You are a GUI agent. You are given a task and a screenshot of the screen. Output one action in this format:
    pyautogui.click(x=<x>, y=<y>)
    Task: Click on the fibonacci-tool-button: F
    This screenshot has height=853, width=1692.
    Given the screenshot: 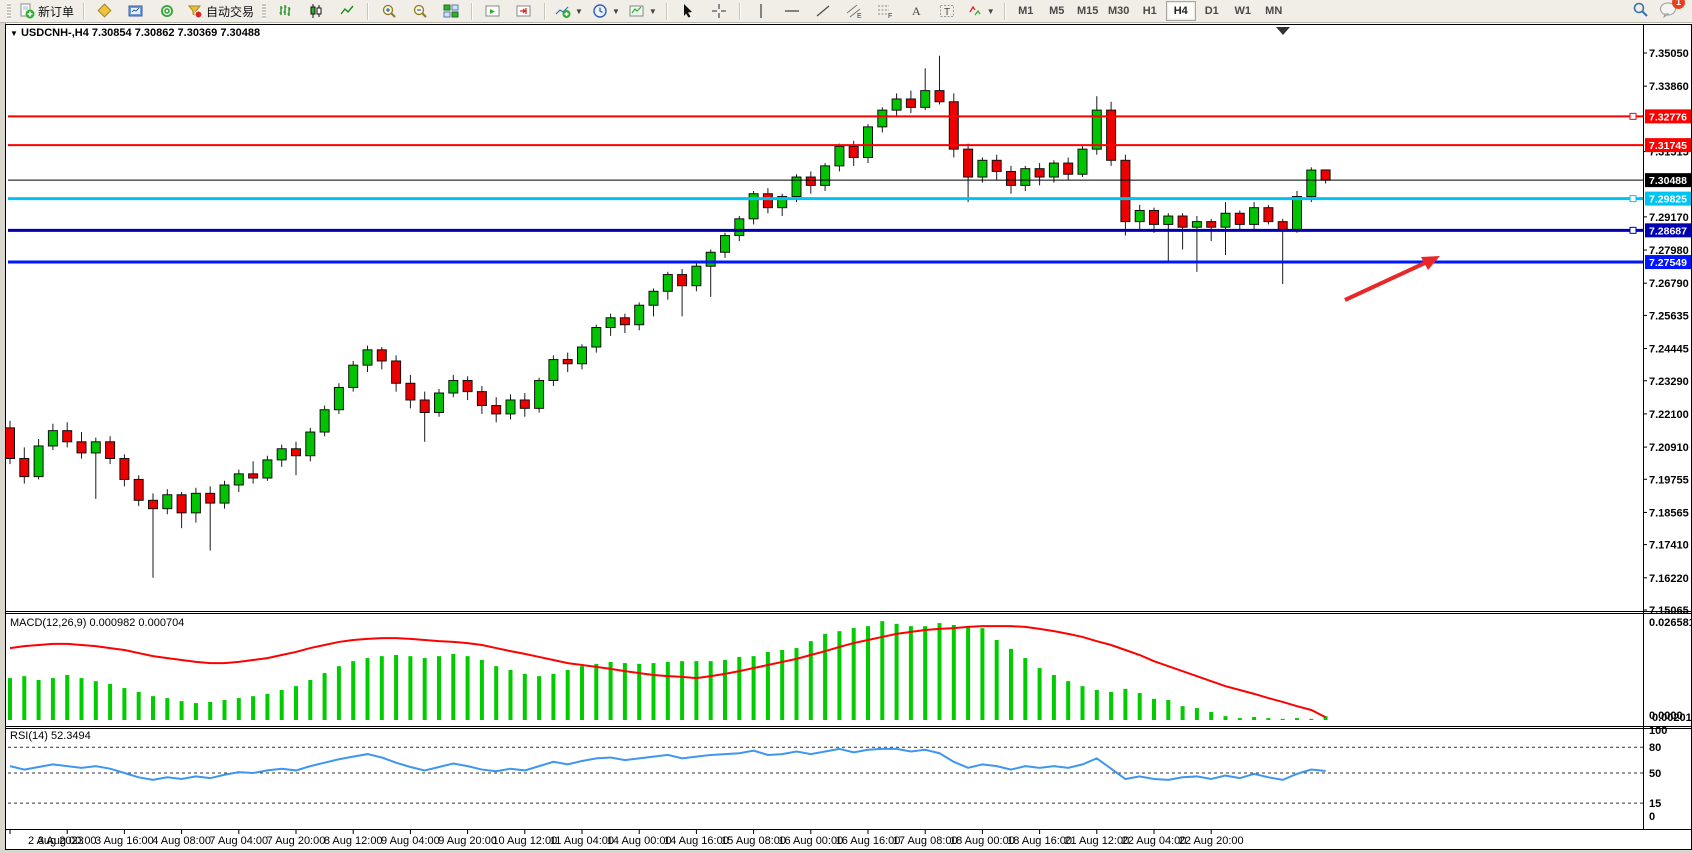 What is the action you would take?
    pyautogui.click(x=885, y=11)
    